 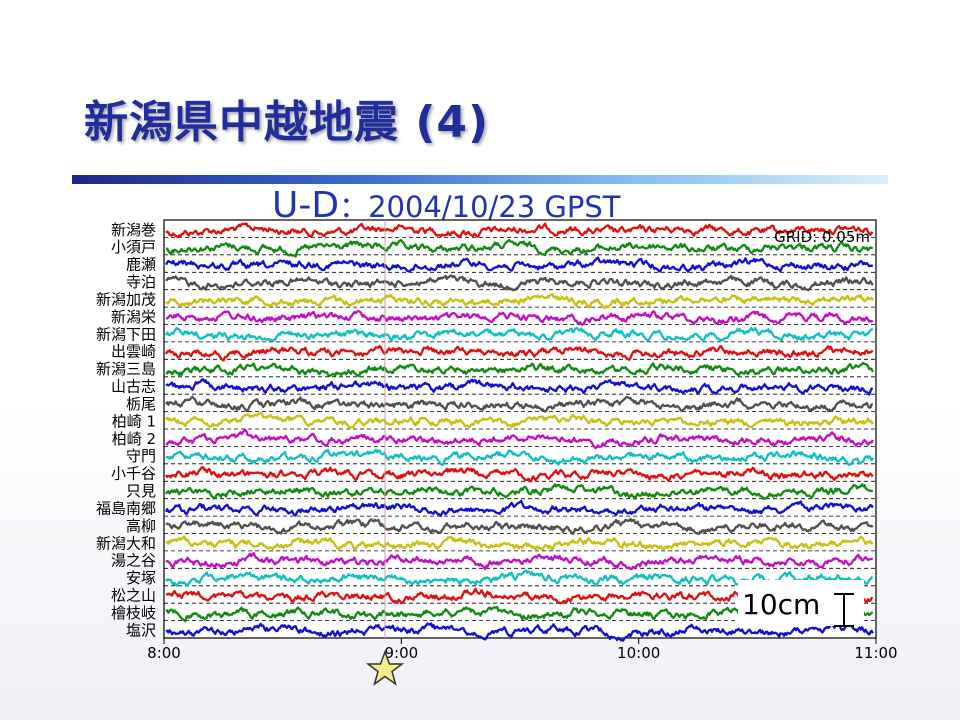 What do you see at coordinates (133, 387) in the screenshot?
I see `station-label: 山古志` at bounding box center [133, 387].